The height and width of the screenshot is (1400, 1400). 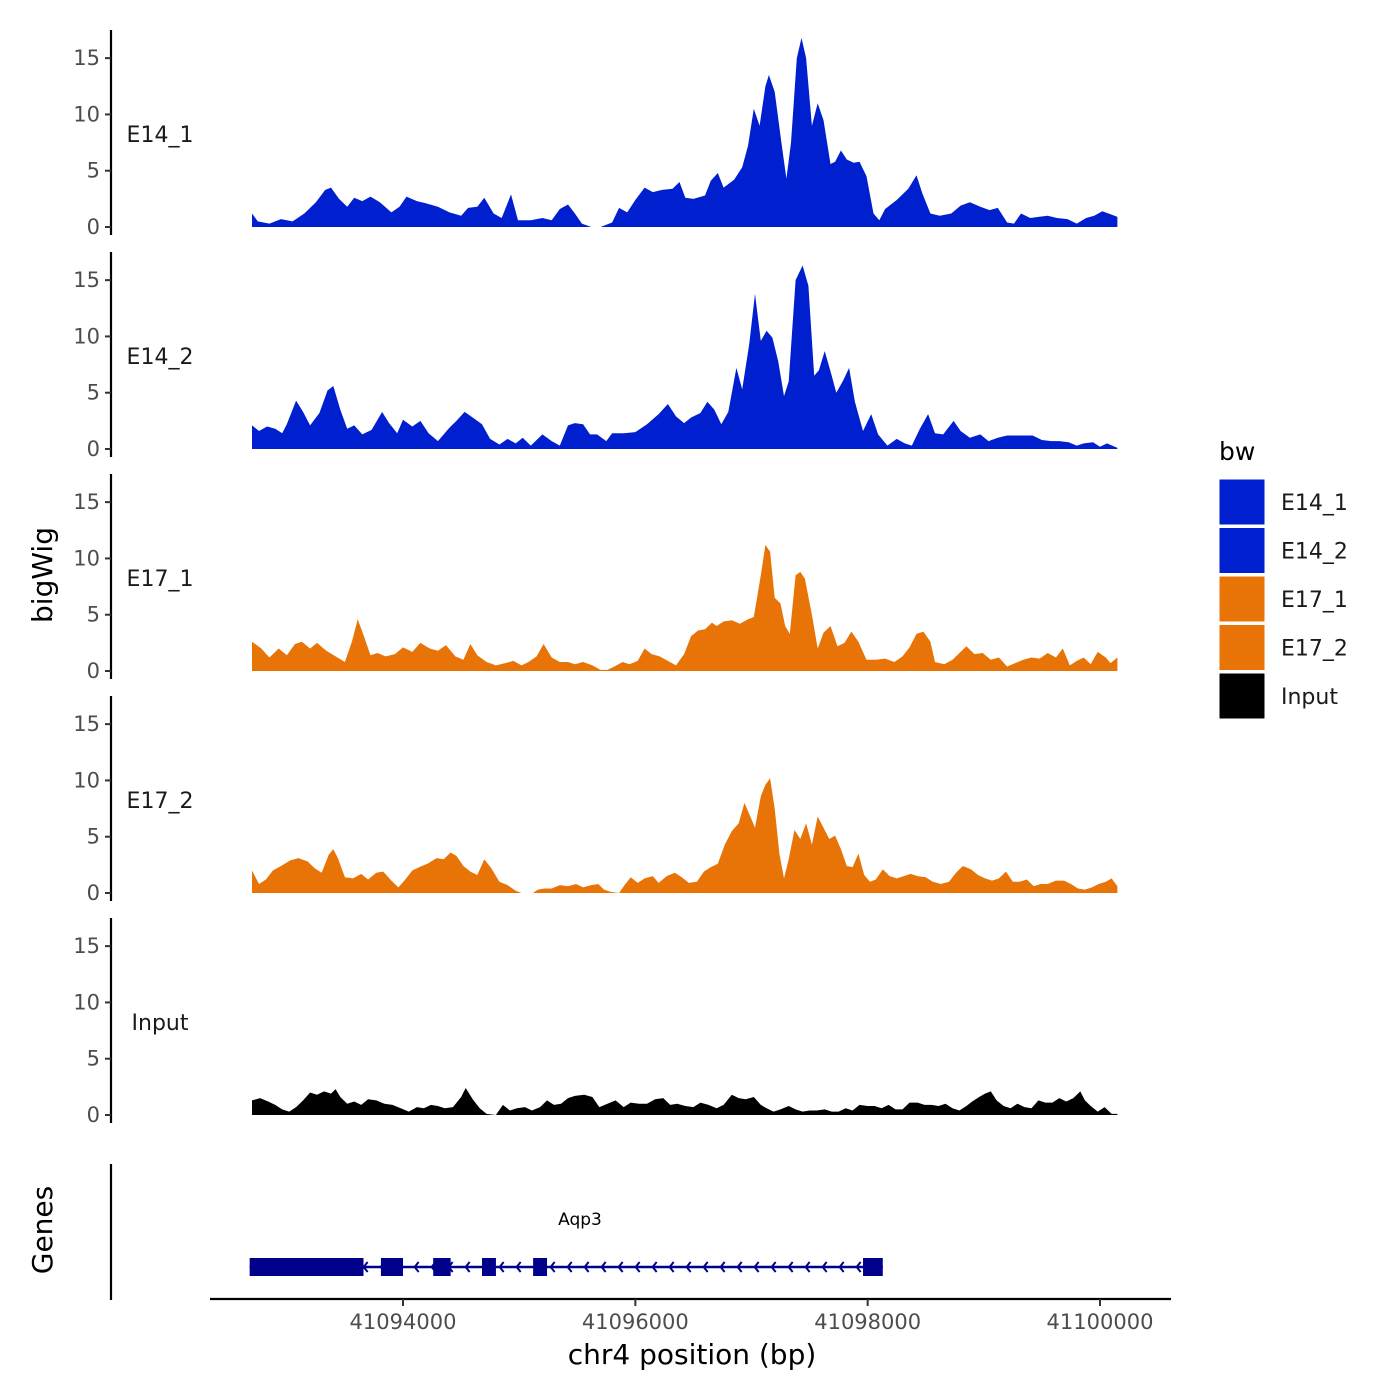 What do you see at coordinates (1314, 600) in the screenshot?
I see `legend-label: E17_1` at bounding box center [1314, 600].